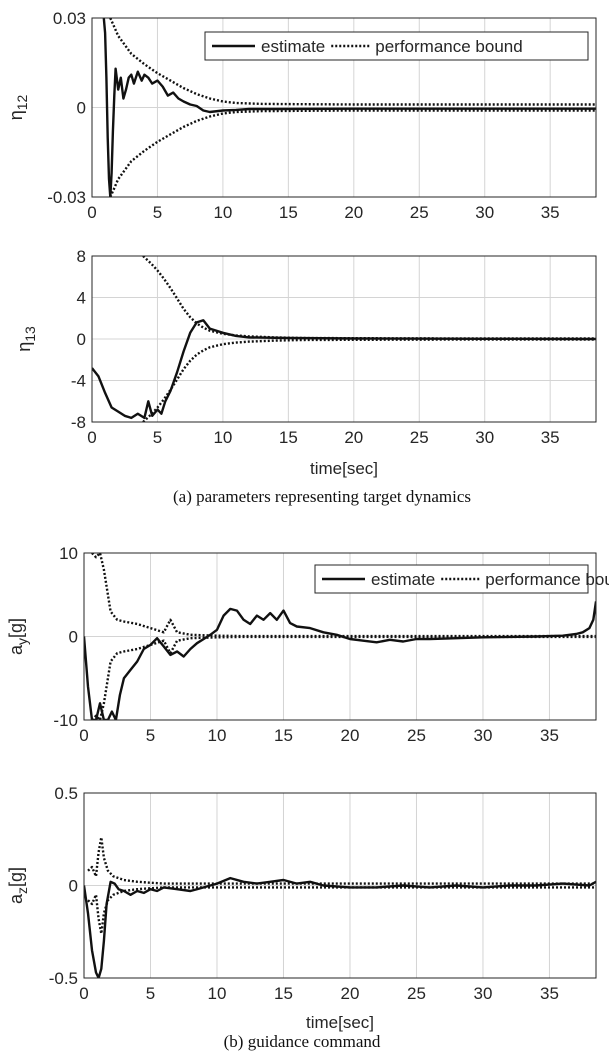  Describe the element at coordinates (22, 641) in the screenshot. I see `y-label-subscript: y` at that location.